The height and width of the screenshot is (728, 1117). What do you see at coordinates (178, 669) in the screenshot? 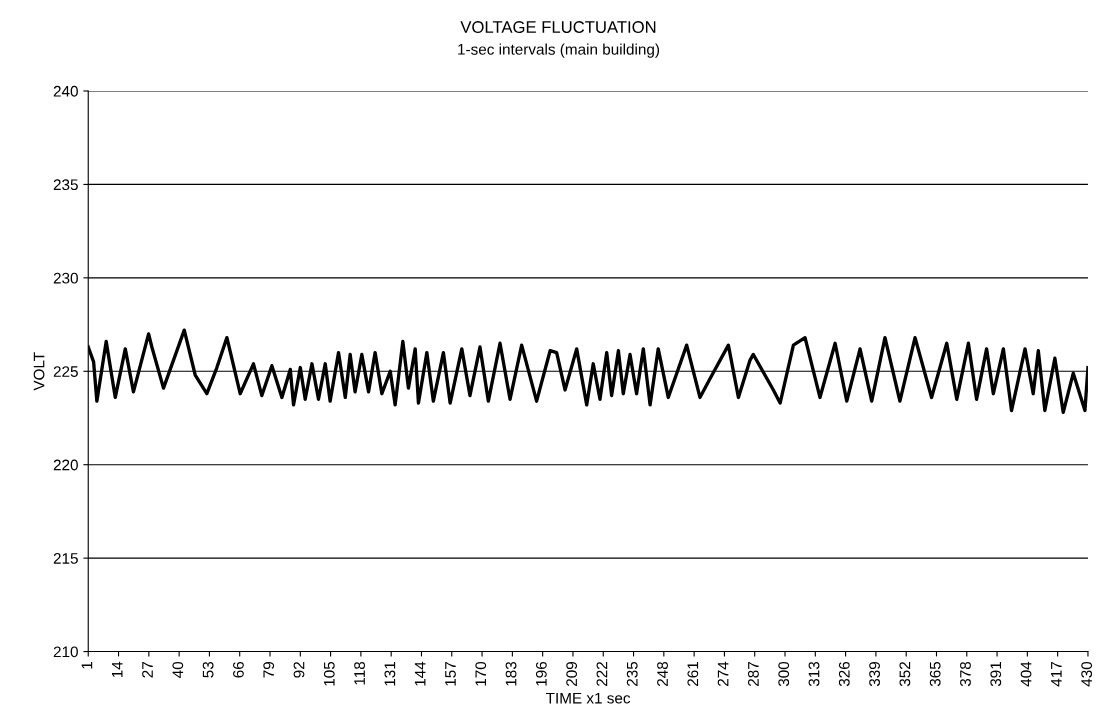
I see `x-tick-label: 40` at bounding box center [178, 669].